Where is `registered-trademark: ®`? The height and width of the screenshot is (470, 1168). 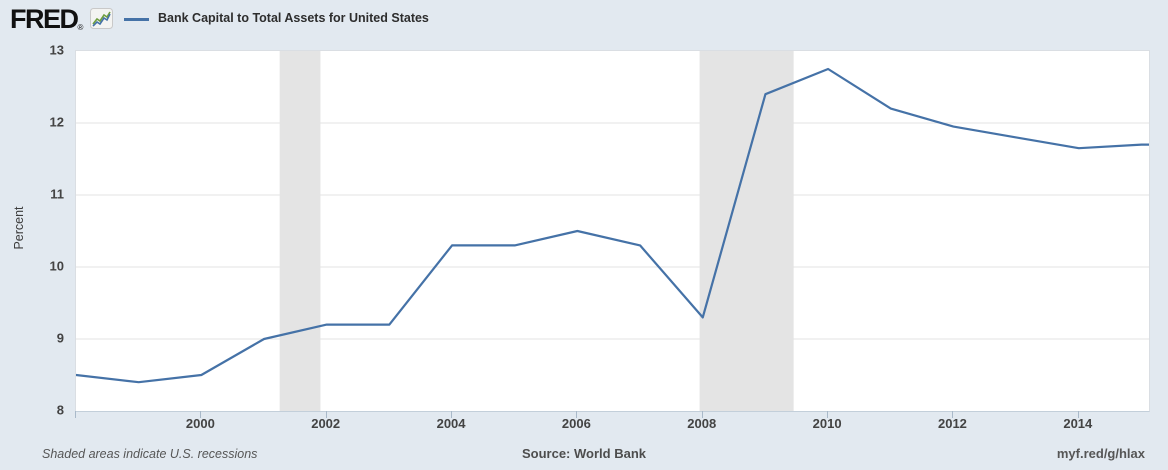 registered-trademark: ® is located at coordinates (80, 27).